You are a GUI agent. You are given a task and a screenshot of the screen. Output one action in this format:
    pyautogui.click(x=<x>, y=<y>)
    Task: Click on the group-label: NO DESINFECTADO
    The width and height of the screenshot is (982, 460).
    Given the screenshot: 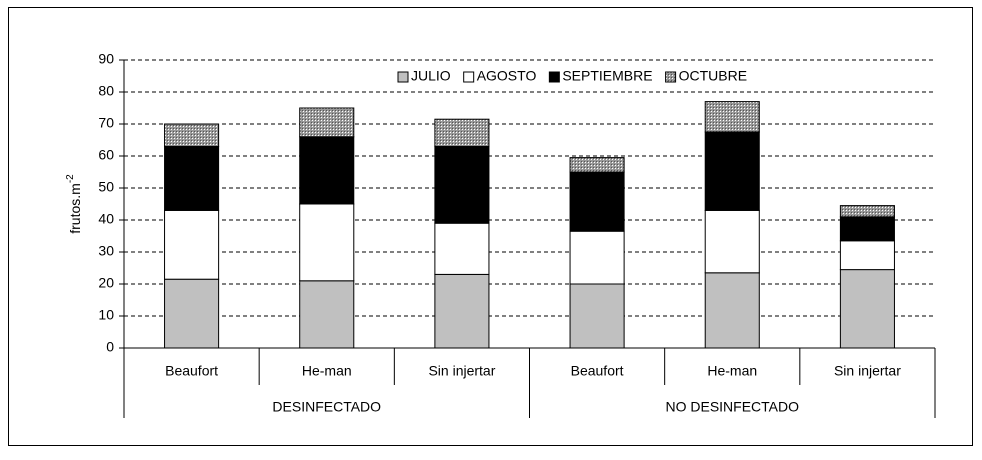 What is the action you would take?
    pyautogui.click(x=732, y=407)
    